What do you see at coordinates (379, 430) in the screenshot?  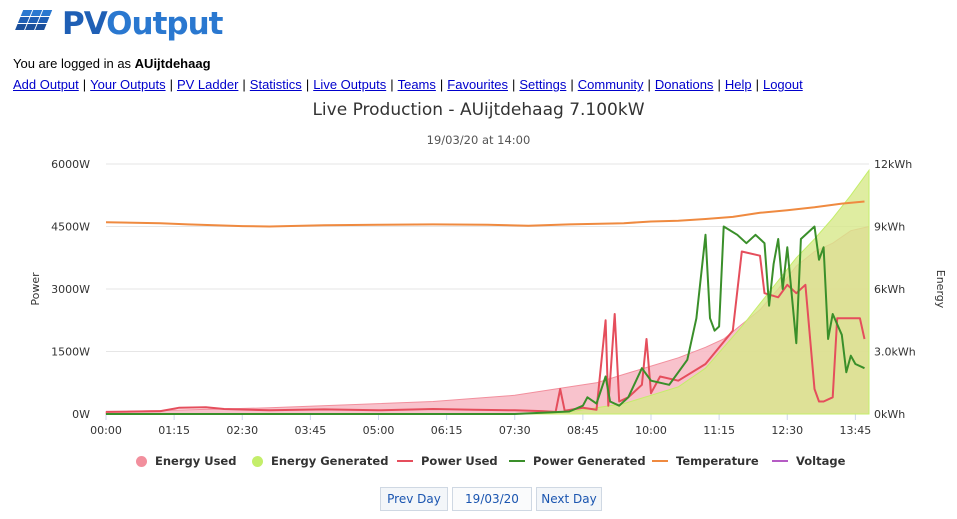 I see `x-tick-label: 05:00` at bounding box center [379, 430].